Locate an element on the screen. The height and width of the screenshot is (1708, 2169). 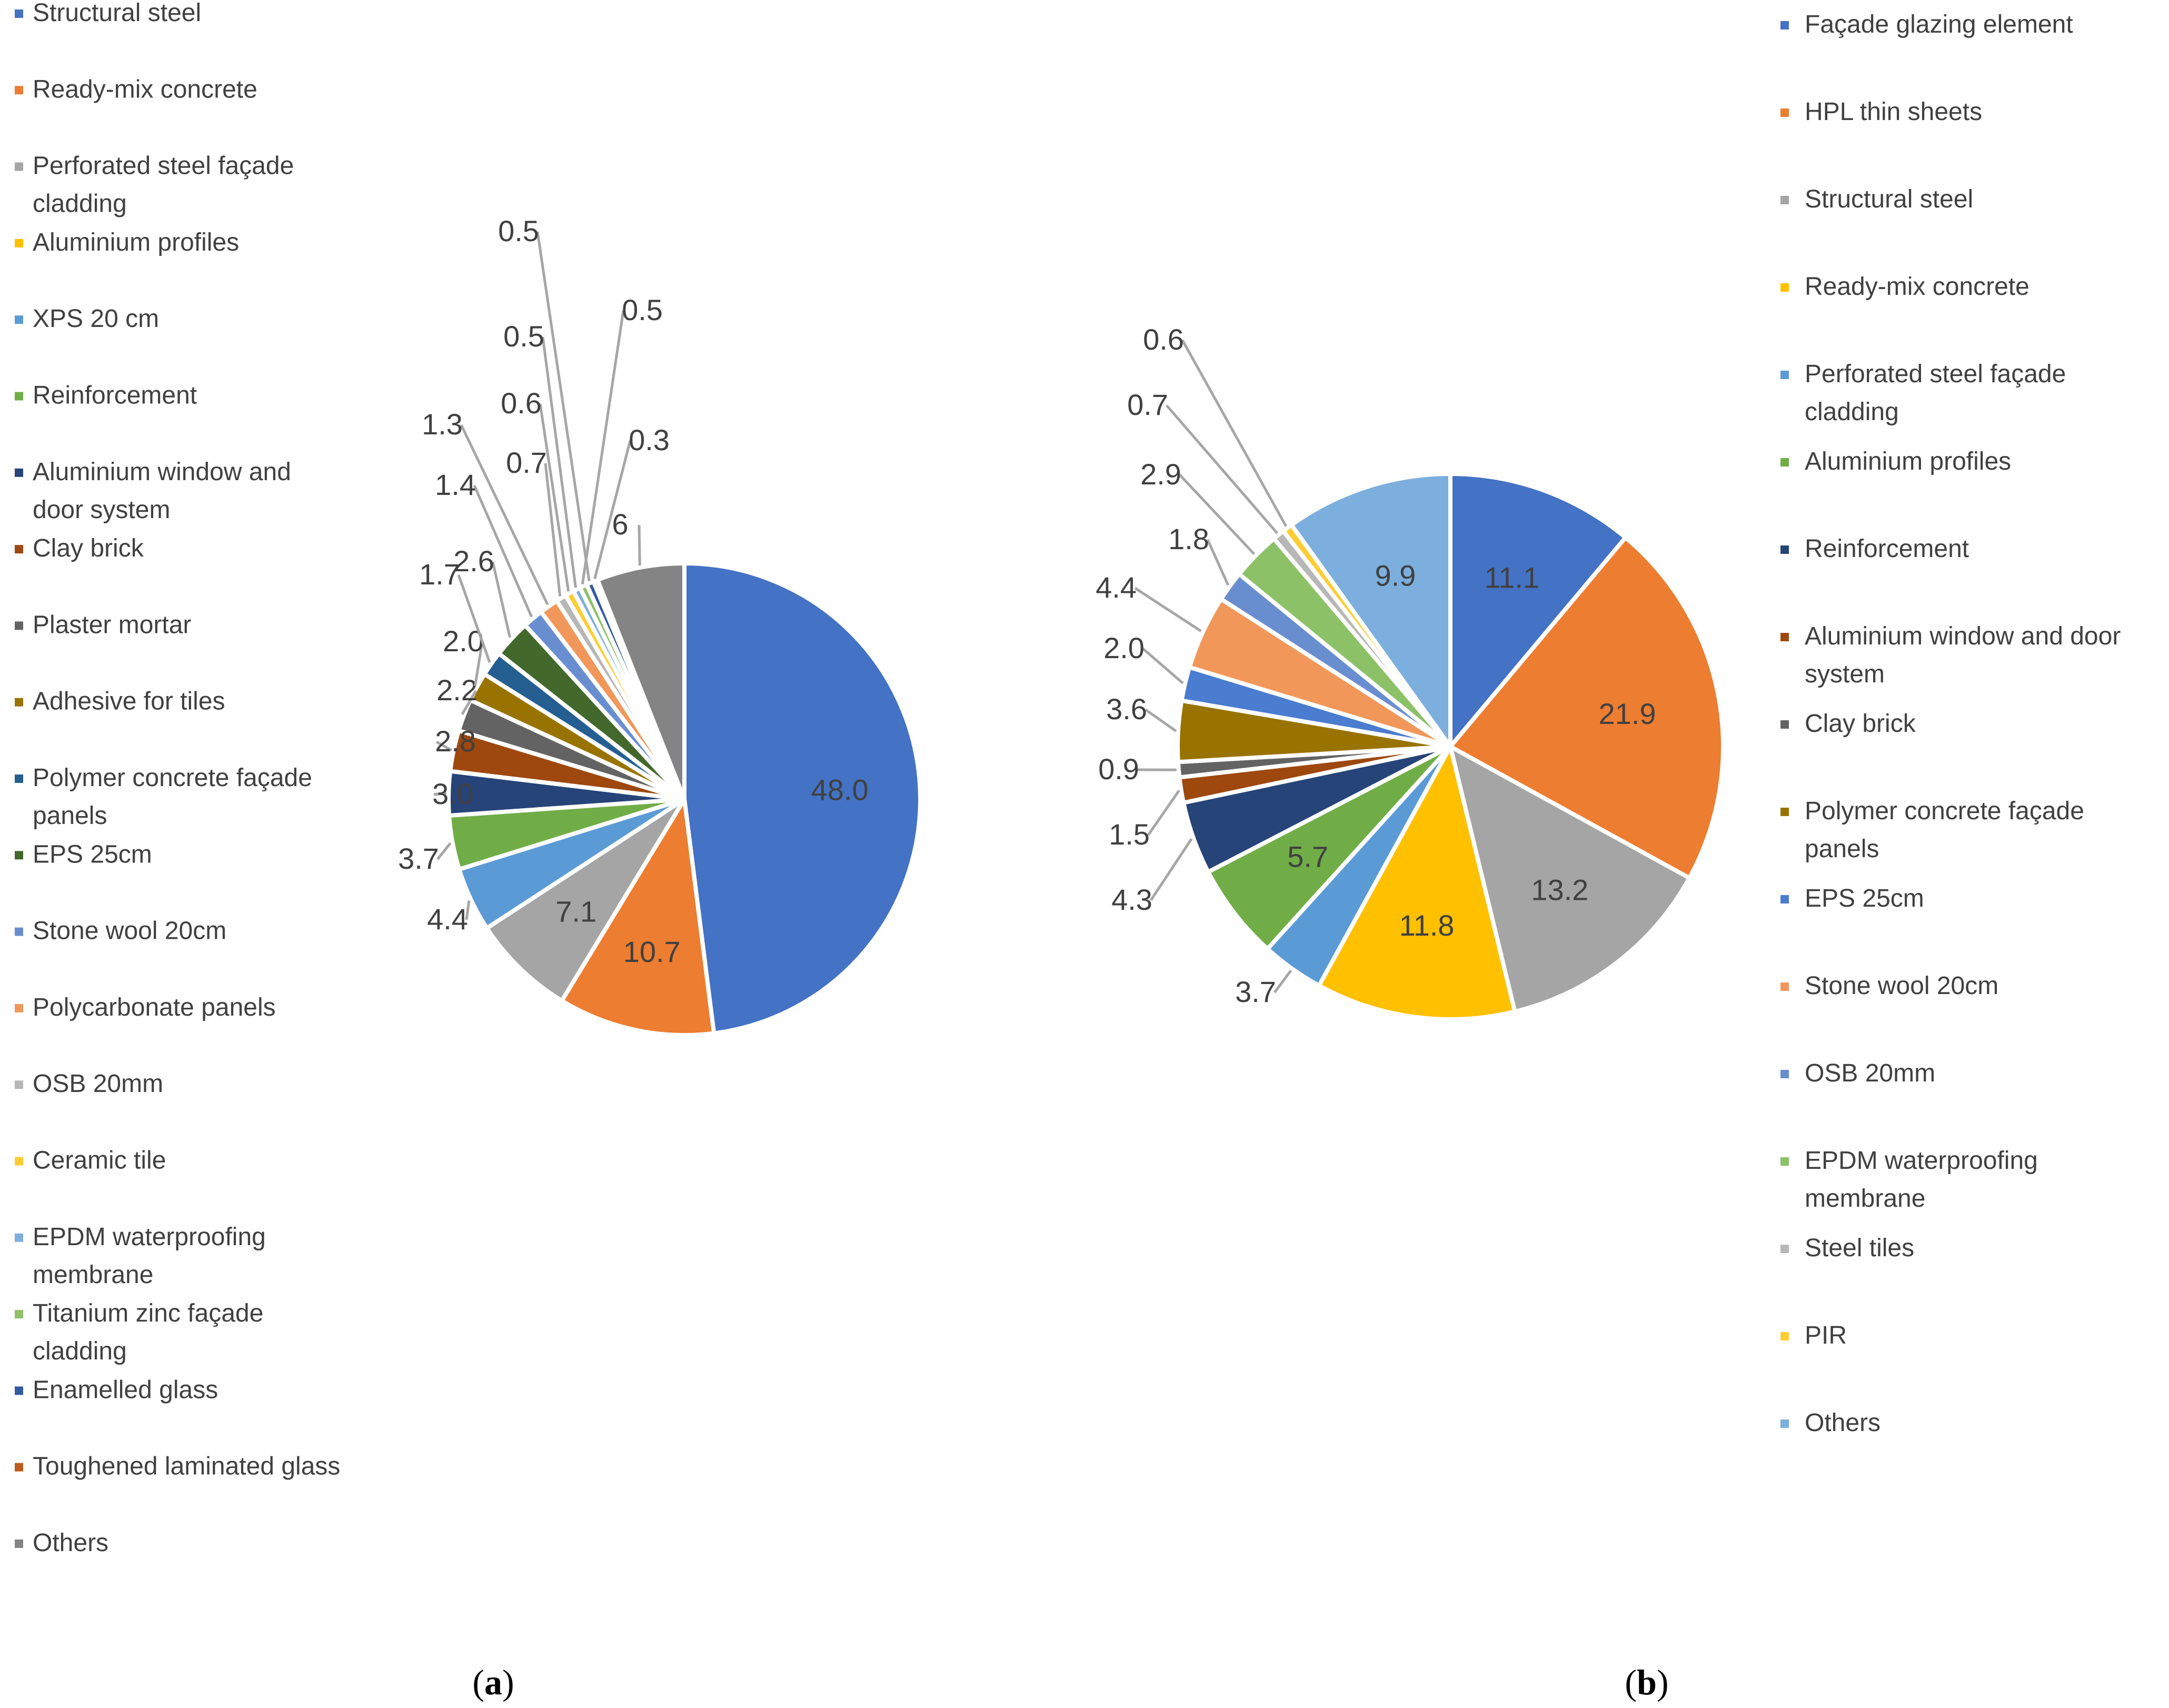
legend-item-clay-brick: Clay brick is located at coordinates (79, 548).